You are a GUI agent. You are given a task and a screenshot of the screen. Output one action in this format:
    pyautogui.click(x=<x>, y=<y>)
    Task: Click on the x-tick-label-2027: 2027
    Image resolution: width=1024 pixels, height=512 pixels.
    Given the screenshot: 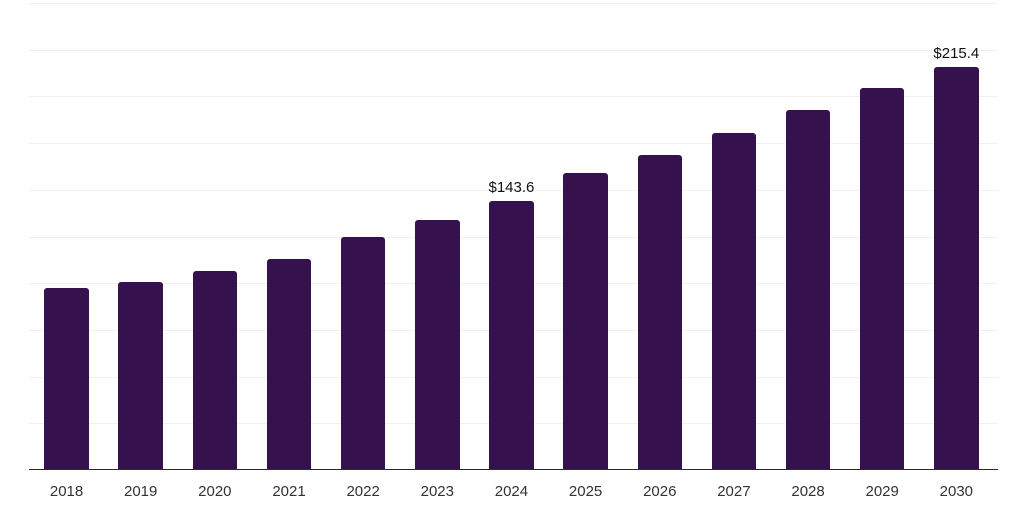 What is the action you would take?
    pyautogui.click(x=734, y=491)
    